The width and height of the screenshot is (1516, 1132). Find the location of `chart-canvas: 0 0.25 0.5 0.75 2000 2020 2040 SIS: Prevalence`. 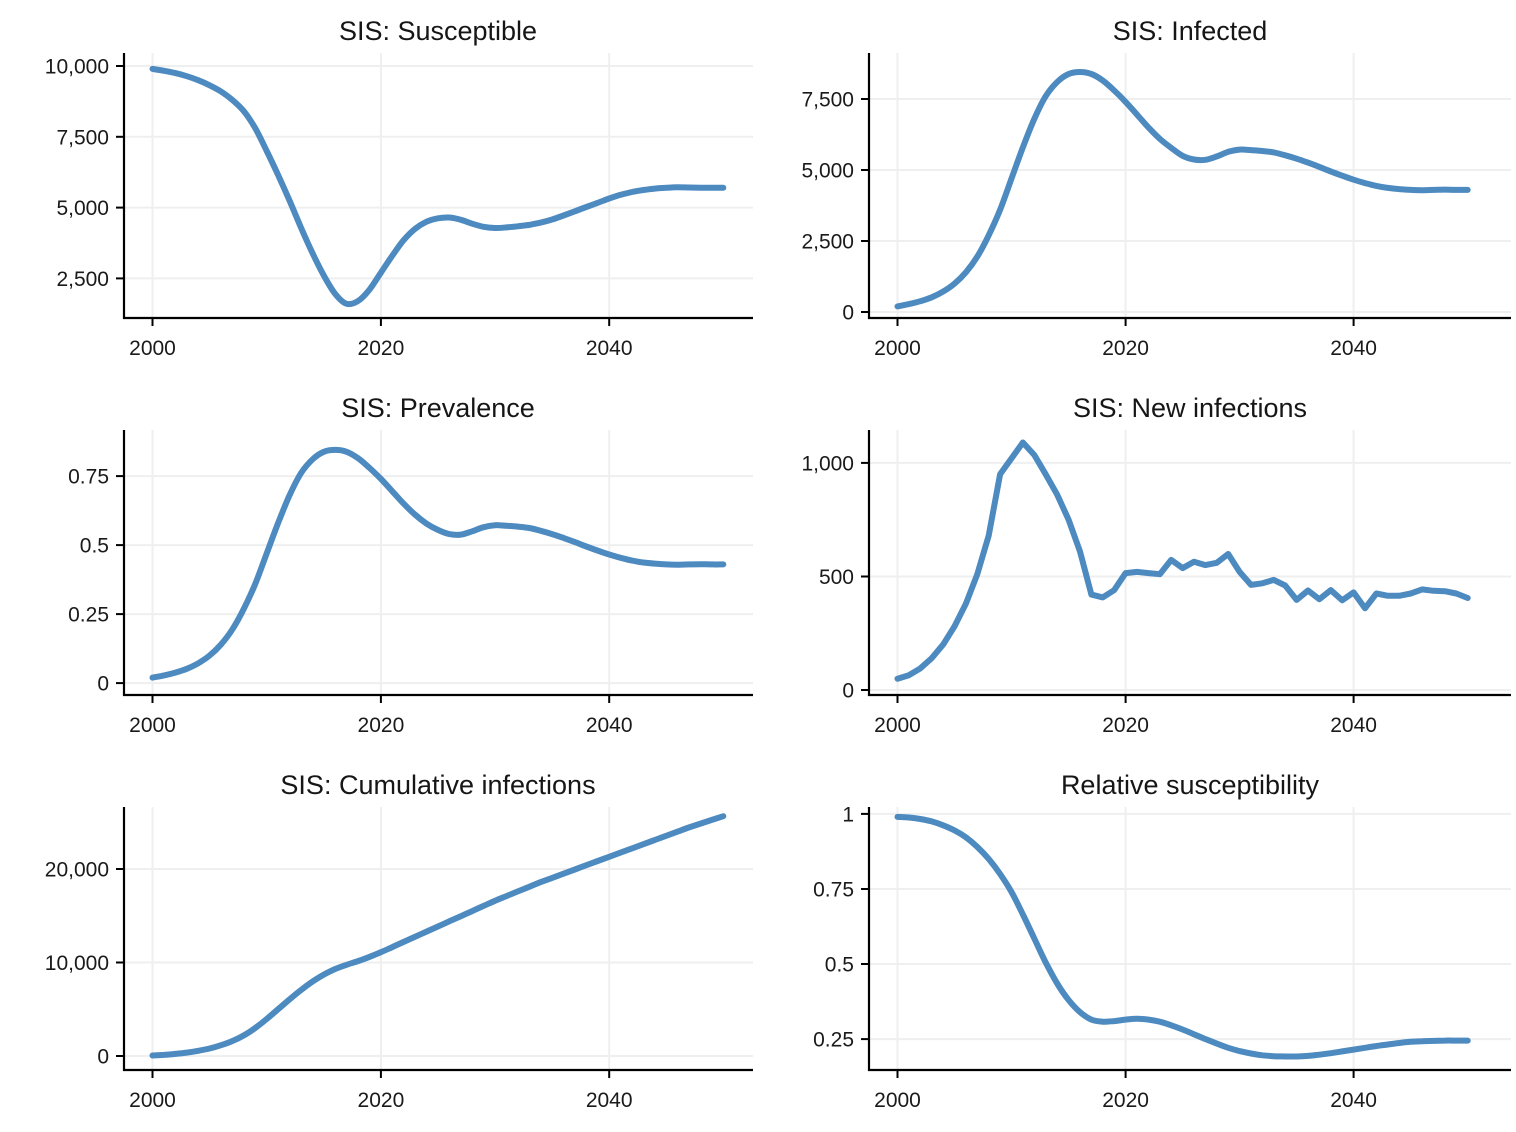

chart-canvas: 0 0.25 0.5 0.75 2000 2020 2040 SIS: Prevalence is located at coordinates (410, 565).